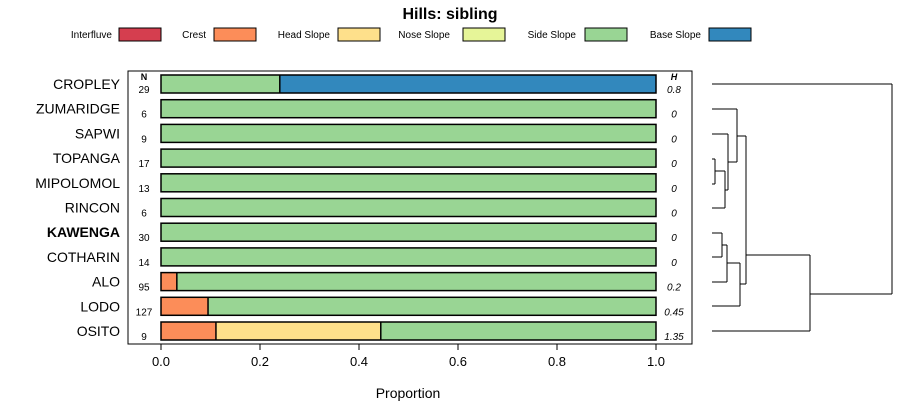  I want to click on bar-outline-lodo, so click(408, 306).